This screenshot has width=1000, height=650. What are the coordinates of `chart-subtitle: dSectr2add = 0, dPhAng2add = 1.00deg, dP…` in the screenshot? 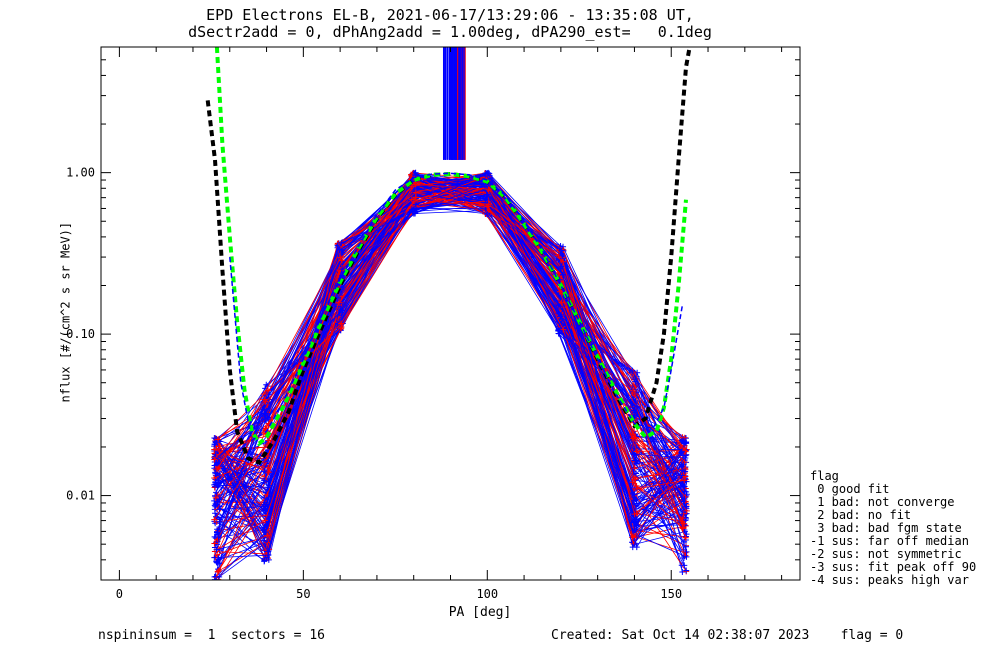 It's located at (450, 32).